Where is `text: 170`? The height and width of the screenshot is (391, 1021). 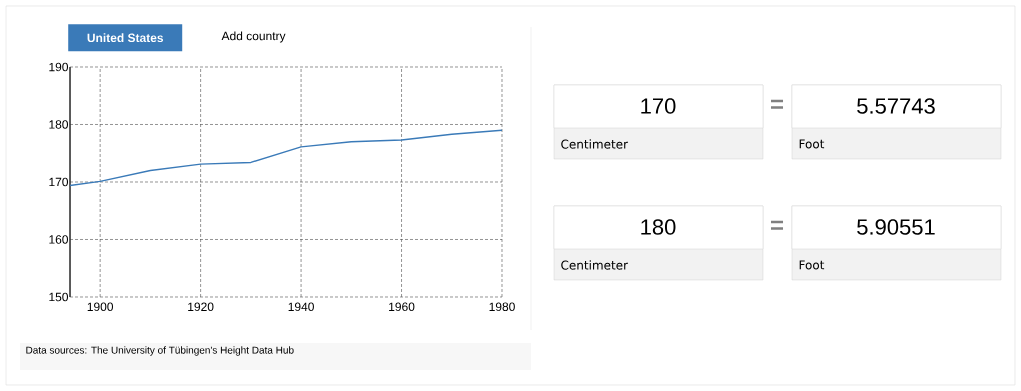 text: 170 is located at coordinates (658, 106).